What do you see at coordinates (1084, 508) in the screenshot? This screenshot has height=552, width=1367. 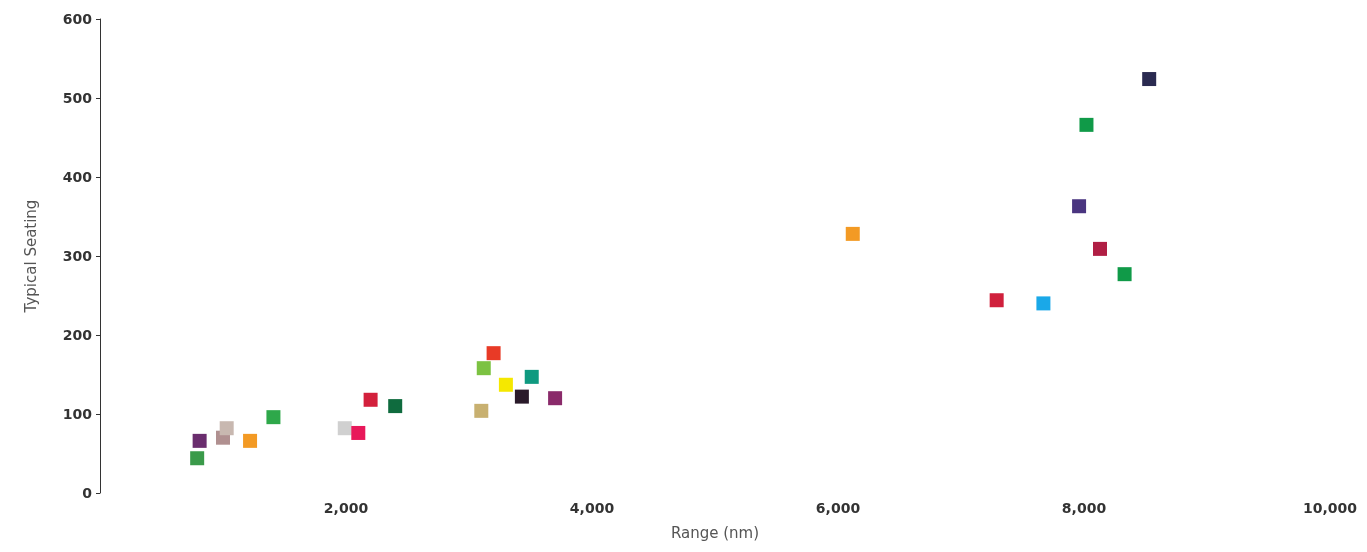 I see `x-tick-label: 8,000` at bounding box center [1084, 508].